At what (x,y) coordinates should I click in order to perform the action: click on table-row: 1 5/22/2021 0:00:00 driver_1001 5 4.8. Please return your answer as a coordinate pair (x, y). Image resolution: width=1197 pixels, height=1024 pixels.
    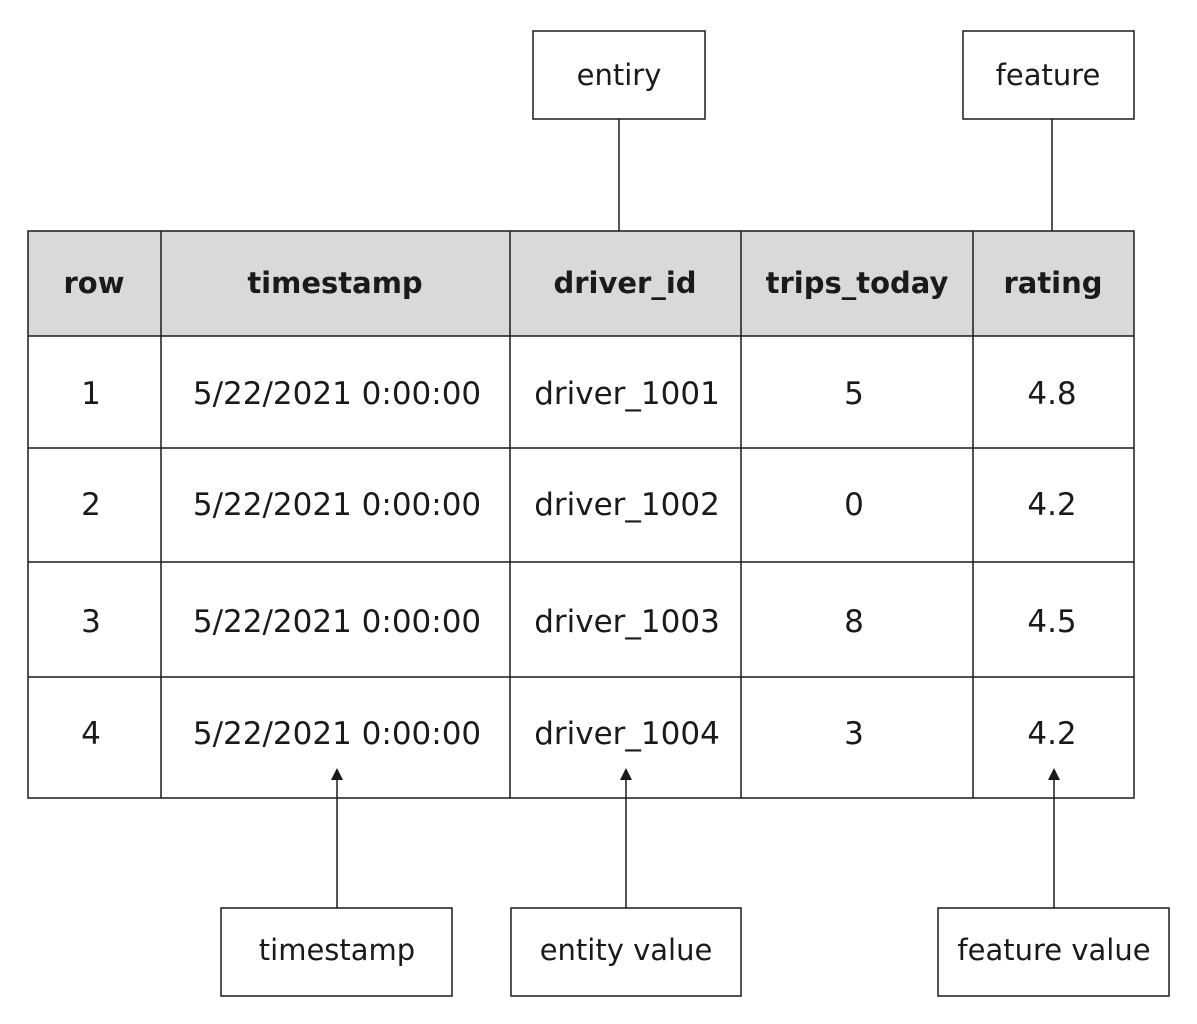
    Looking at the image, I should click on (579, 394).